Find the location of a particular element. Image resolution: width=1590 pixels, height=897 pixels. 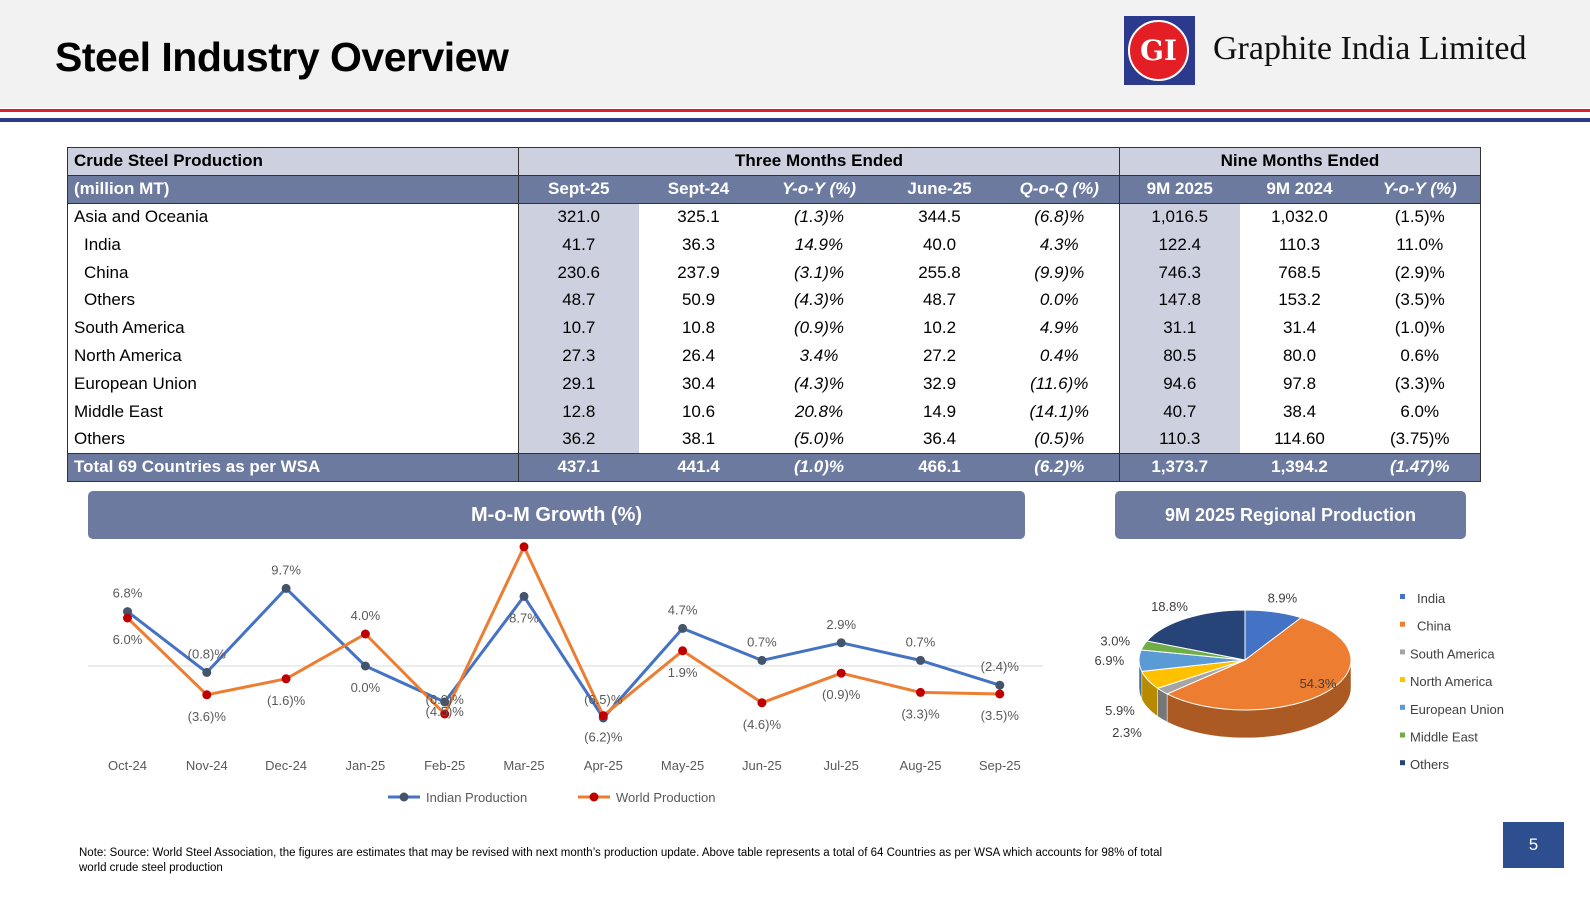

x-tick-label: Oct-24 is located at coordinates (127, 765).